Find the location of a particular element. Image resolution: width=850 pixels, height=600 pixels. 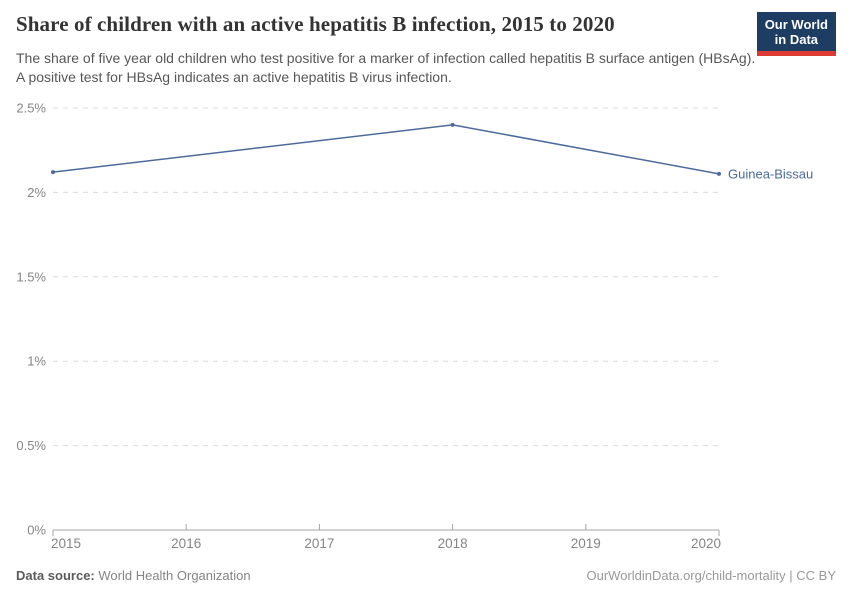

data-source-label: Data source: is located at coordinates (55, 575).